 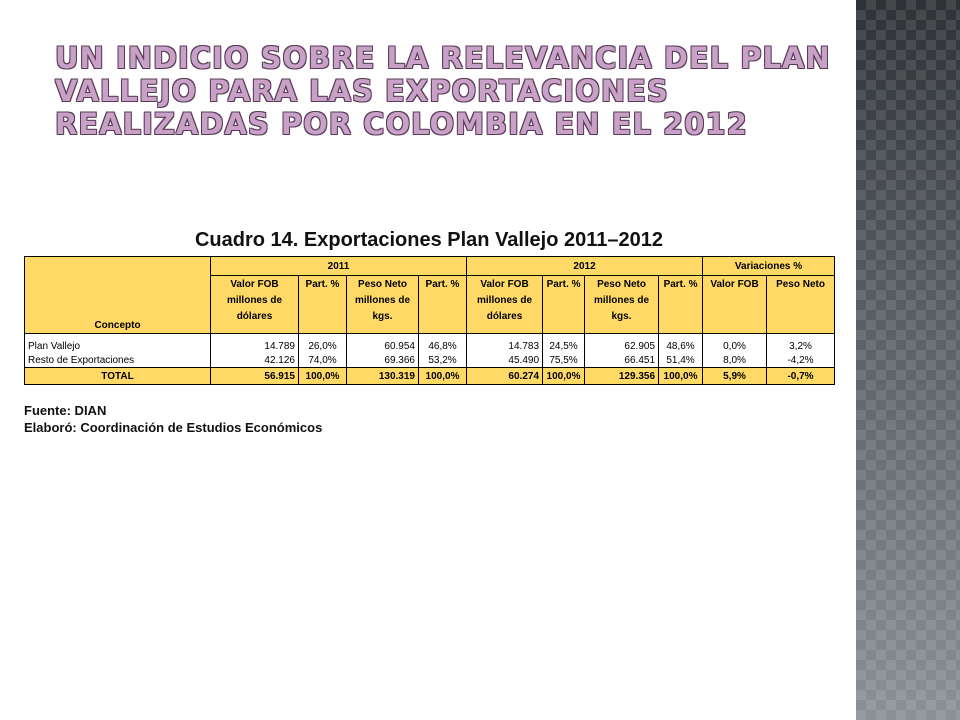 What do you see at coordinates (382, 360) in the screenshot?
I see `cell-peso-2011: 69.366` at bounding box center [382, 360].